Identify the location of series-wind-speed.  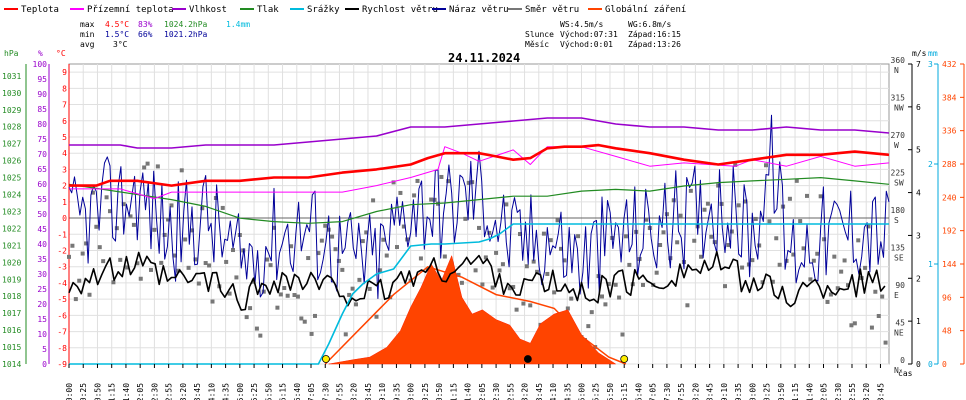
(477, 280).